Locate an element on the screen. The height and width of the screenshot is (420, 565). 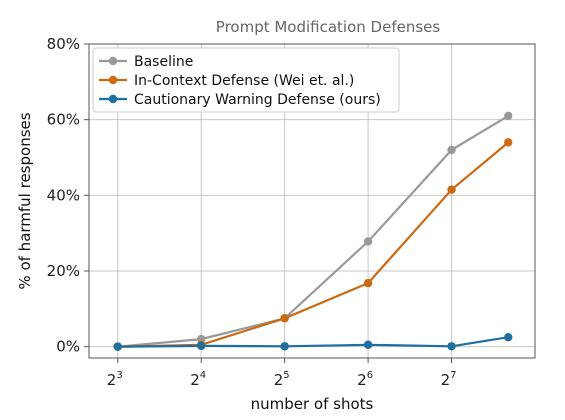
x-tick-label: 26 is located at coordinates (365, 379).